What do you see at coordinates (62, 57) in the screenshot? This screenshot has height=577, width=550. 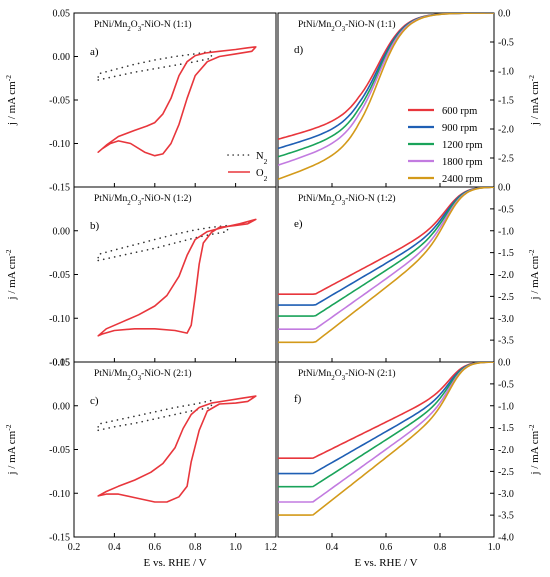 I see `y-tick-label: 0.00` at bounding box center [62, 57].